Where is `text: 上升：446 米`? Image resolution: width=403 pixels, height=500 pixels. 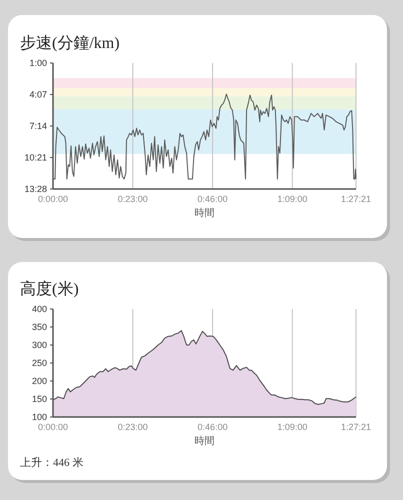
text: 上升：446 米 is located at coordinates (52, 462).